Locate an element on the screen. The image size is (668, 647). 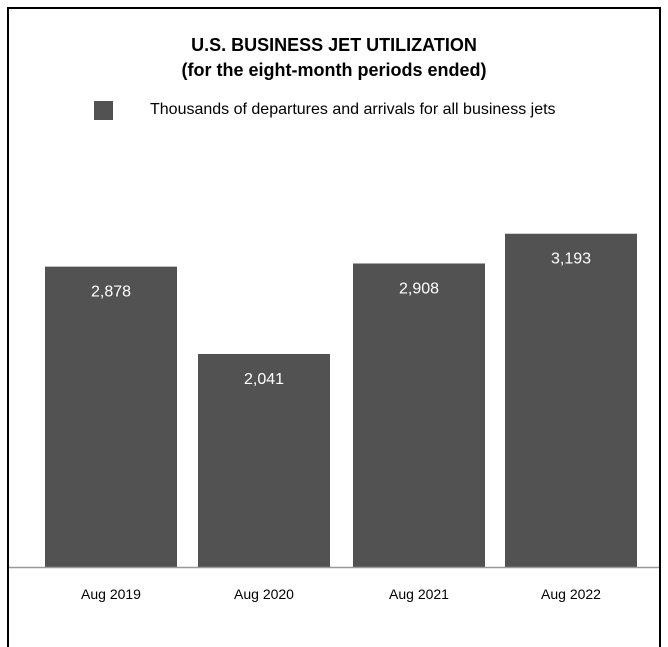
x-tick-label: Aug 2021 is located at coordinates (419, 594).